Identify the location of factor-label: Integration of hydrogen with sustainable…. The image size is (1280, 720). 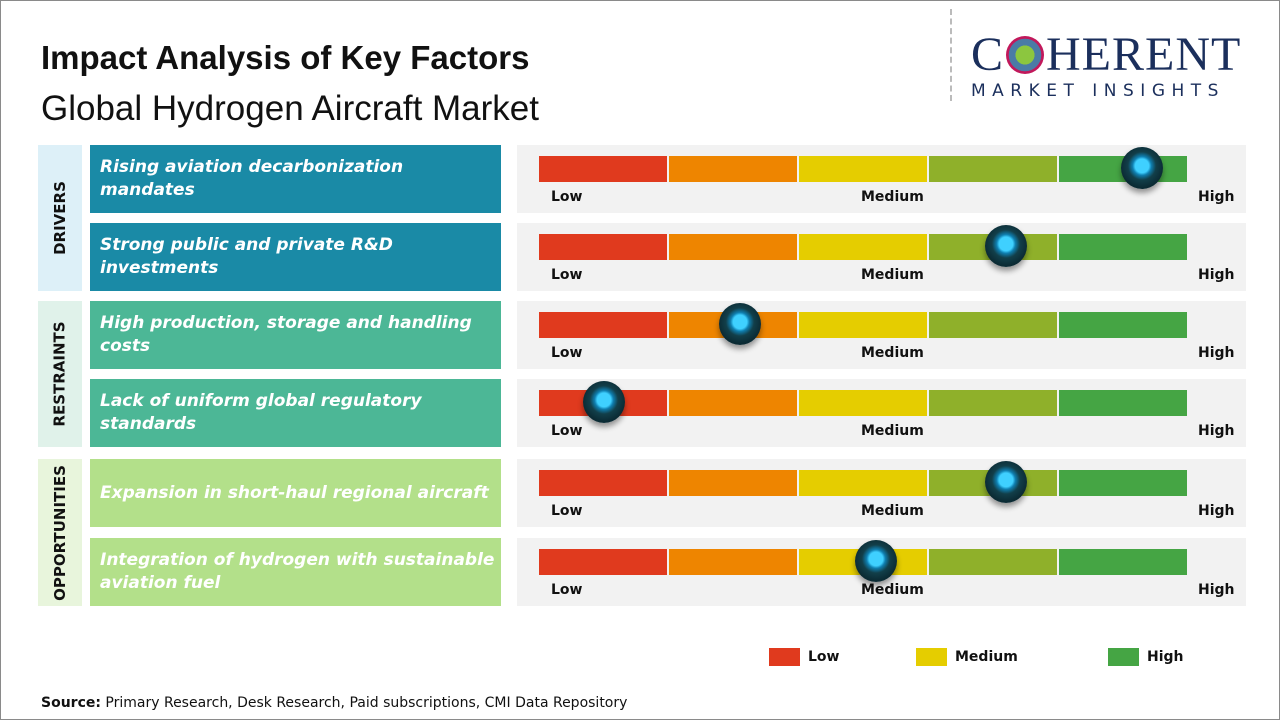
(295, 572).